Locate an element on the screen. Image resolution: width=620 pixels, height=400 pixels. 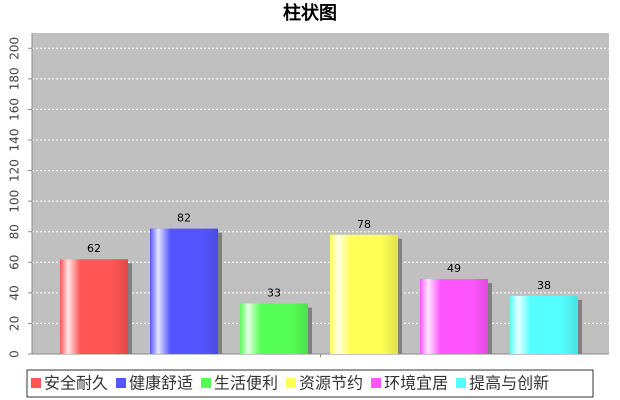
legend-label: 生活便利 is located at coordinates (246, 383).